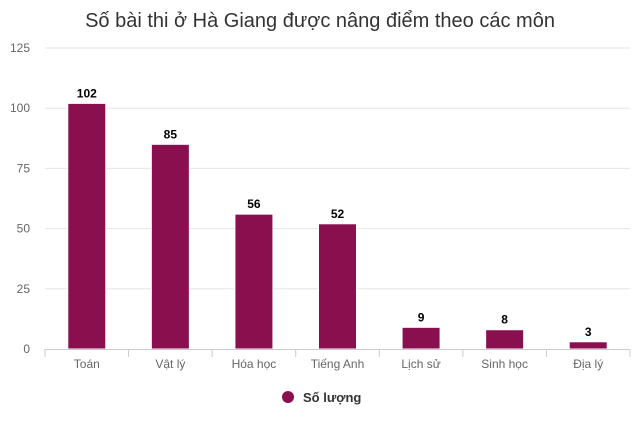 The height and width of the screenshot is (427, 640). Describe the element at coordinates (170, 364) in the screenshot. I see `x-tick-label: Vật lý` at that location.